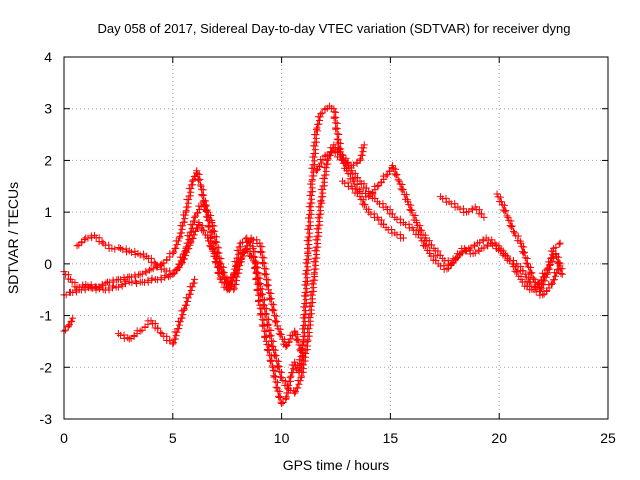  What do you see at coordinates (391, 438) in the screenshot?
I see `x-tick-label: 15` at bounding box center [391, 438].